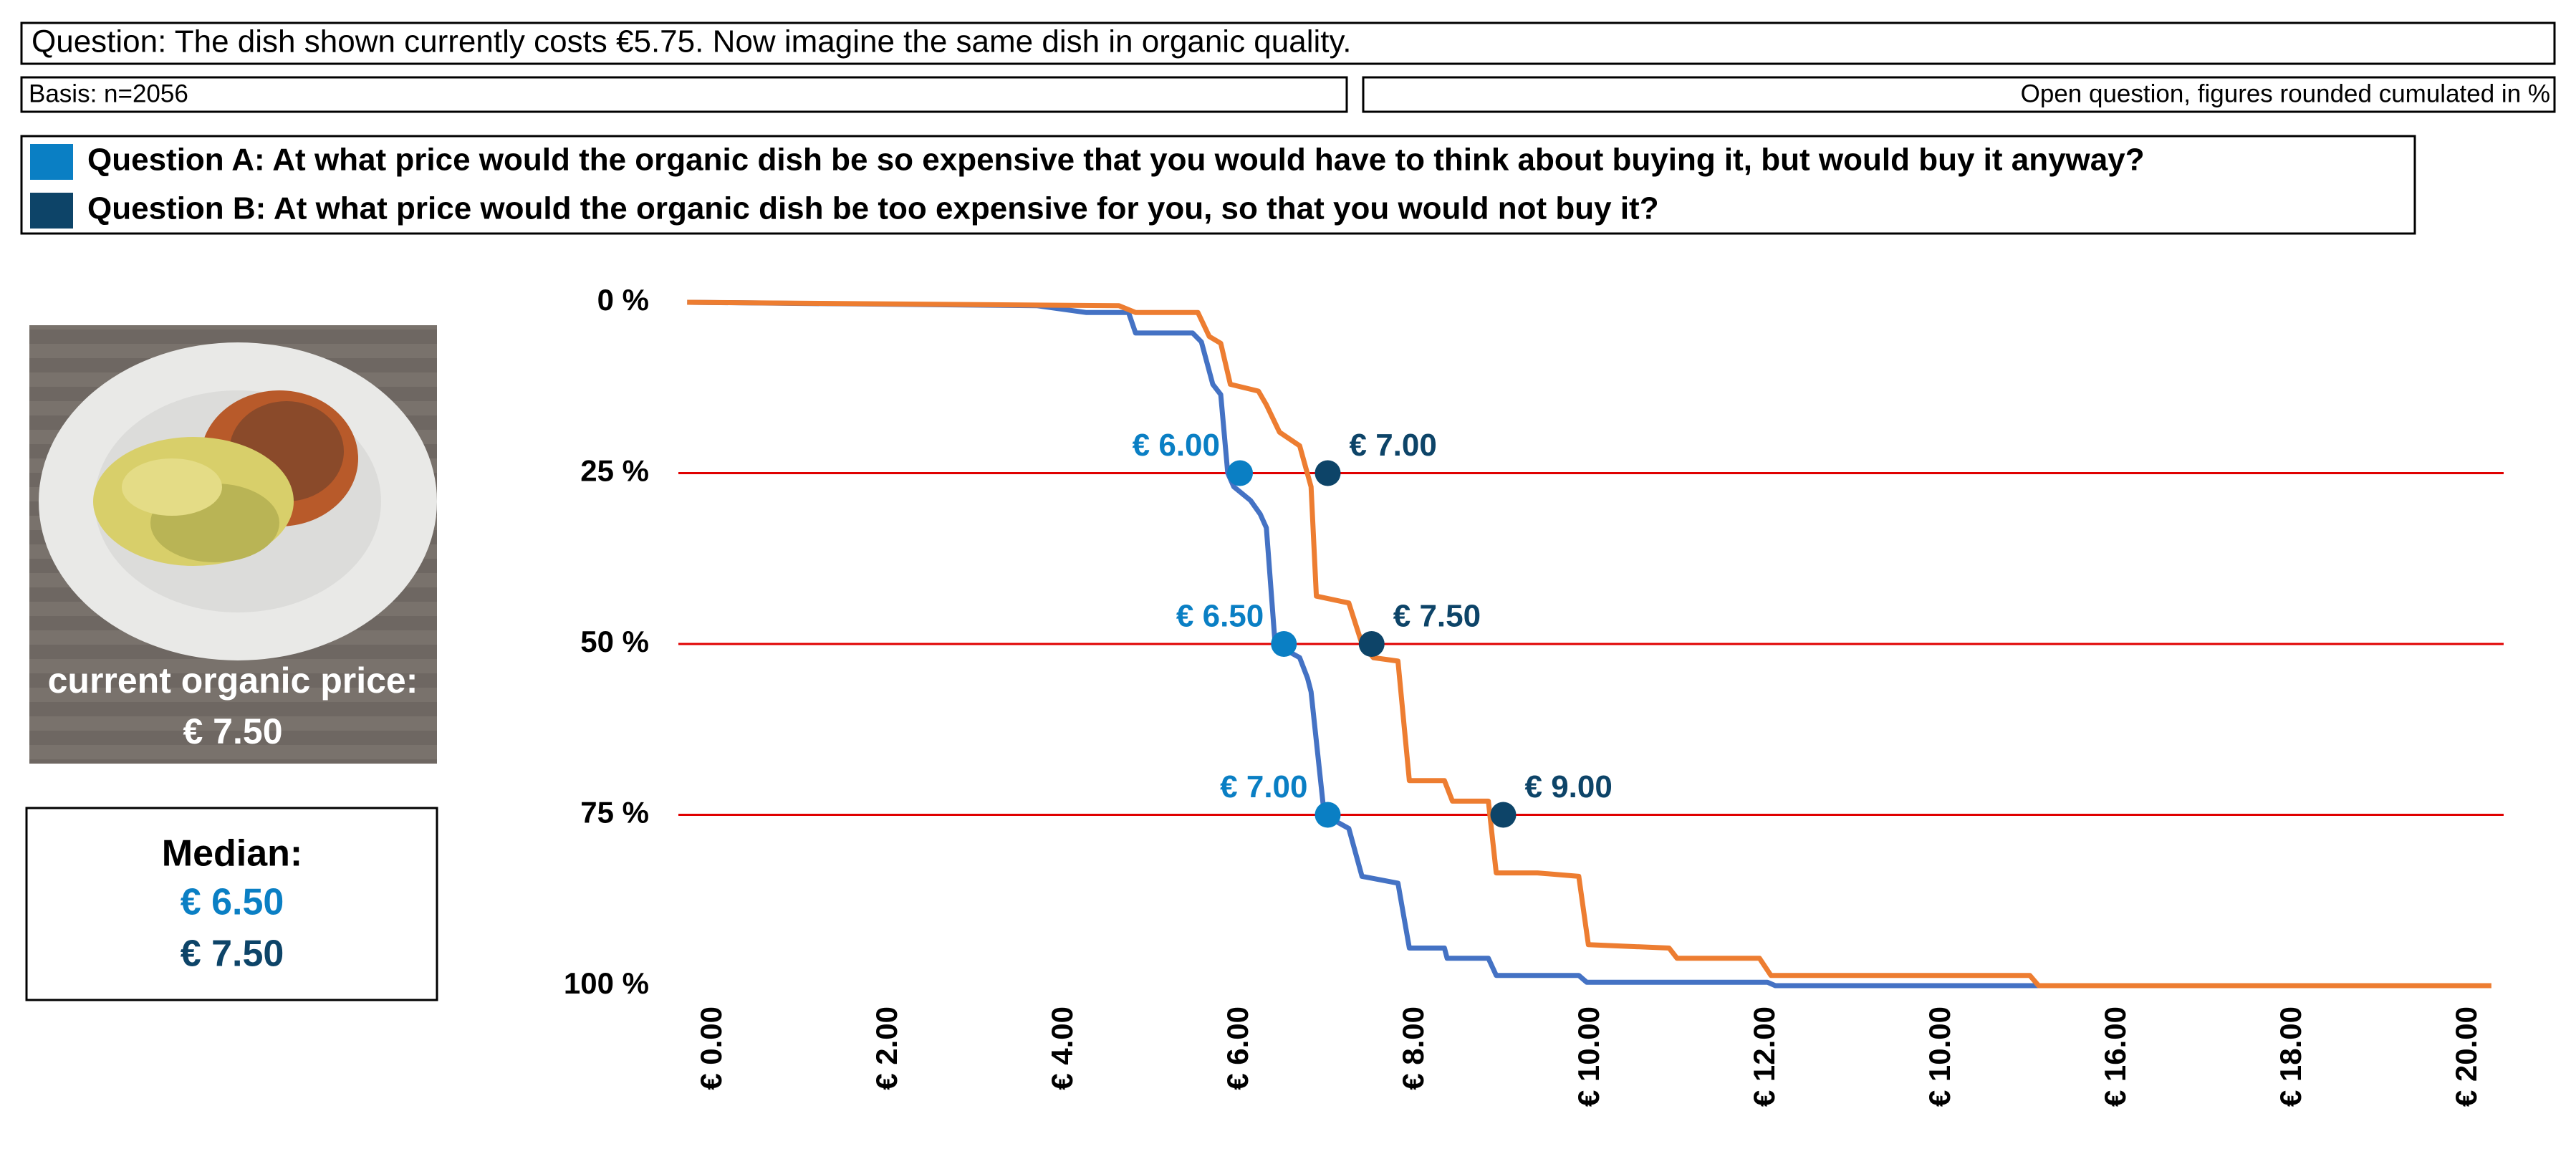 The width and height of the screenshot is (2576, 1154). What do you see at coordinates (2115, 1056) in the screenshot?
I see `x-tick-label: € 16.00` at bounding box center [2115, 1056].